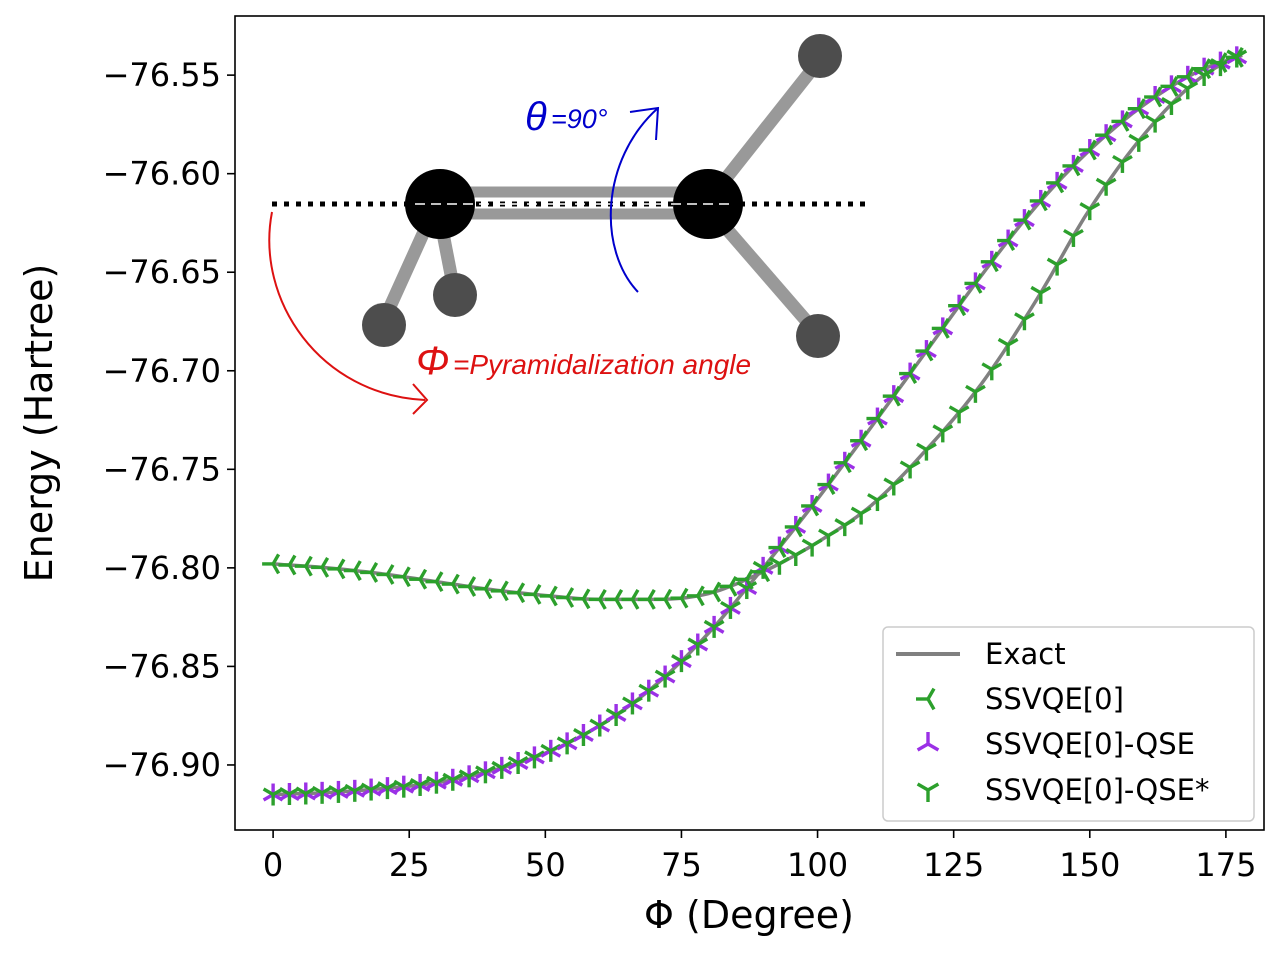  What do you see at coordinates (162, 666) in the screenshot?
I see `y-tick-label: −76.85` at bounding box center [162, 666].